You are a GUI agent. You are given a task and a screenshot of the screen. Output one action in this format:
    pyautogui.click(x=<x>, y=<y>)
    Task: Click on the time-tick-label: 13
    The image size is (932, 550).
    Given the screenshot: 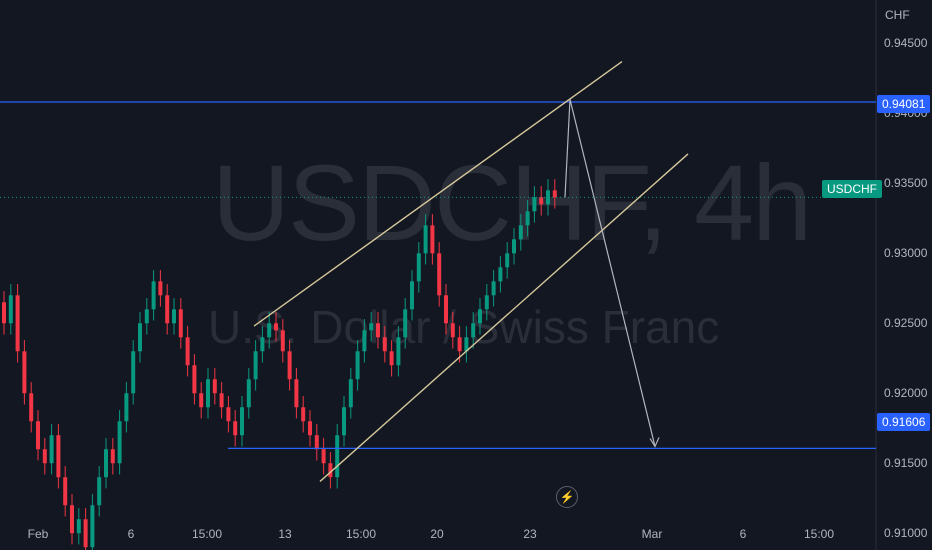 What is the action you would take?
    pyautogui.click(x=285, y=534)
    